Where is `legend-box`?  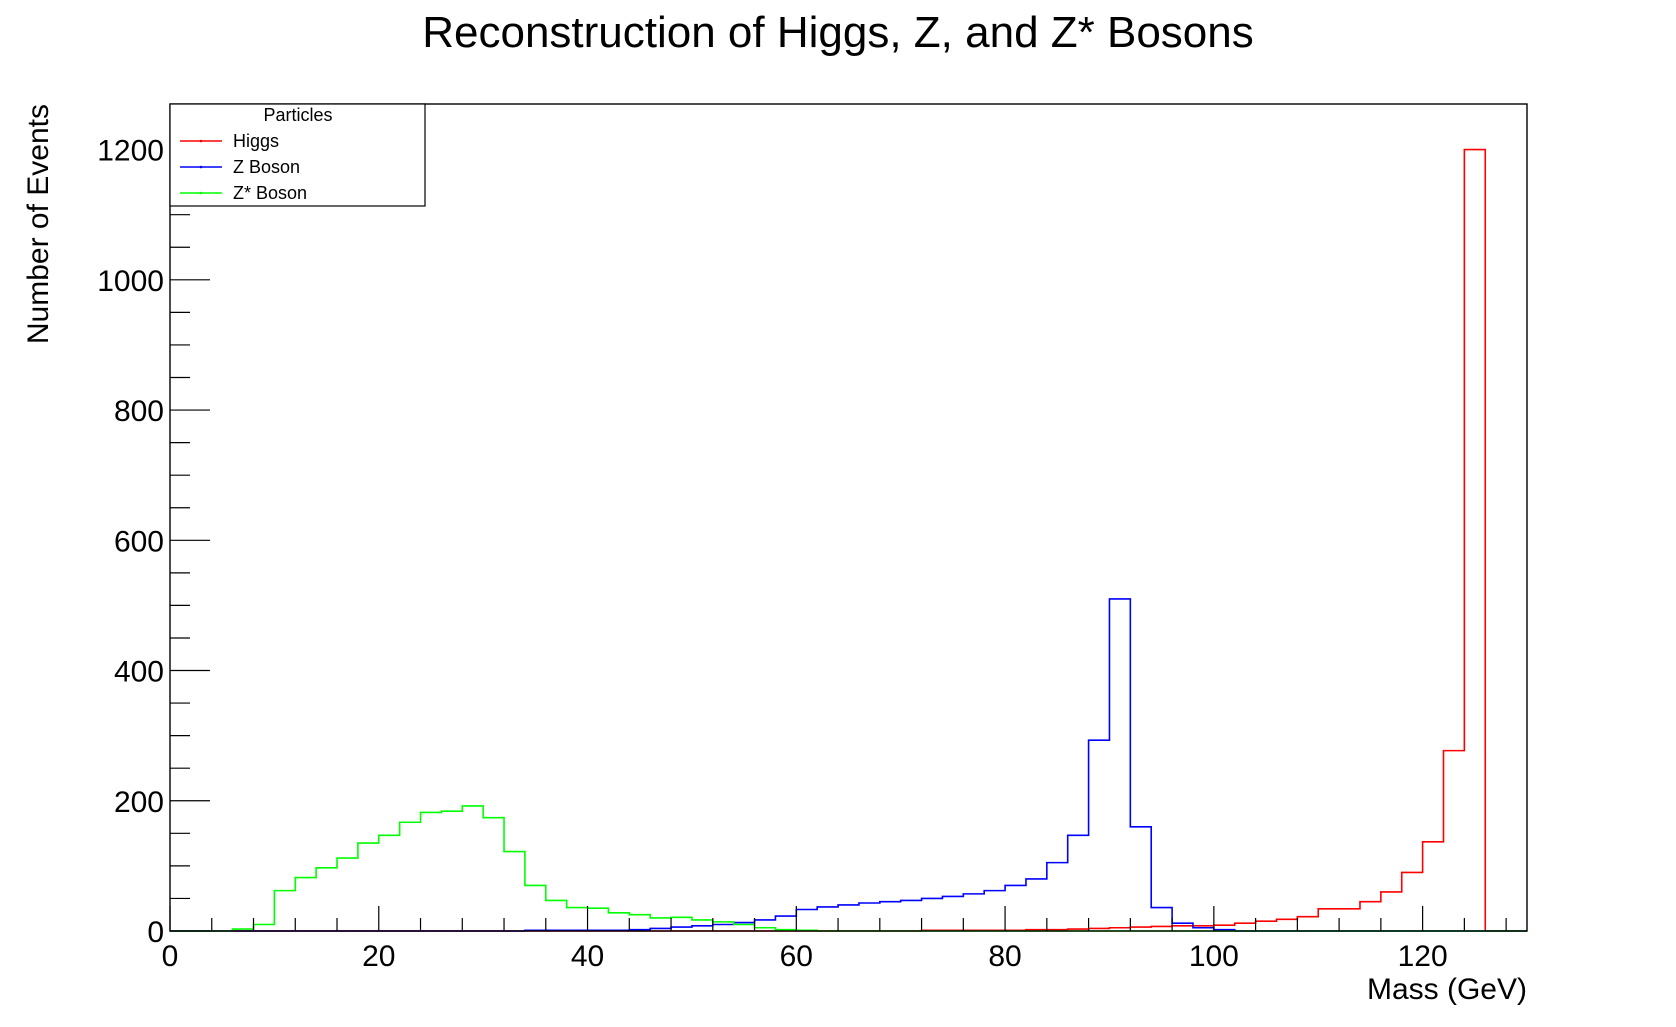 legend-box is located at coordinates (297, 155).